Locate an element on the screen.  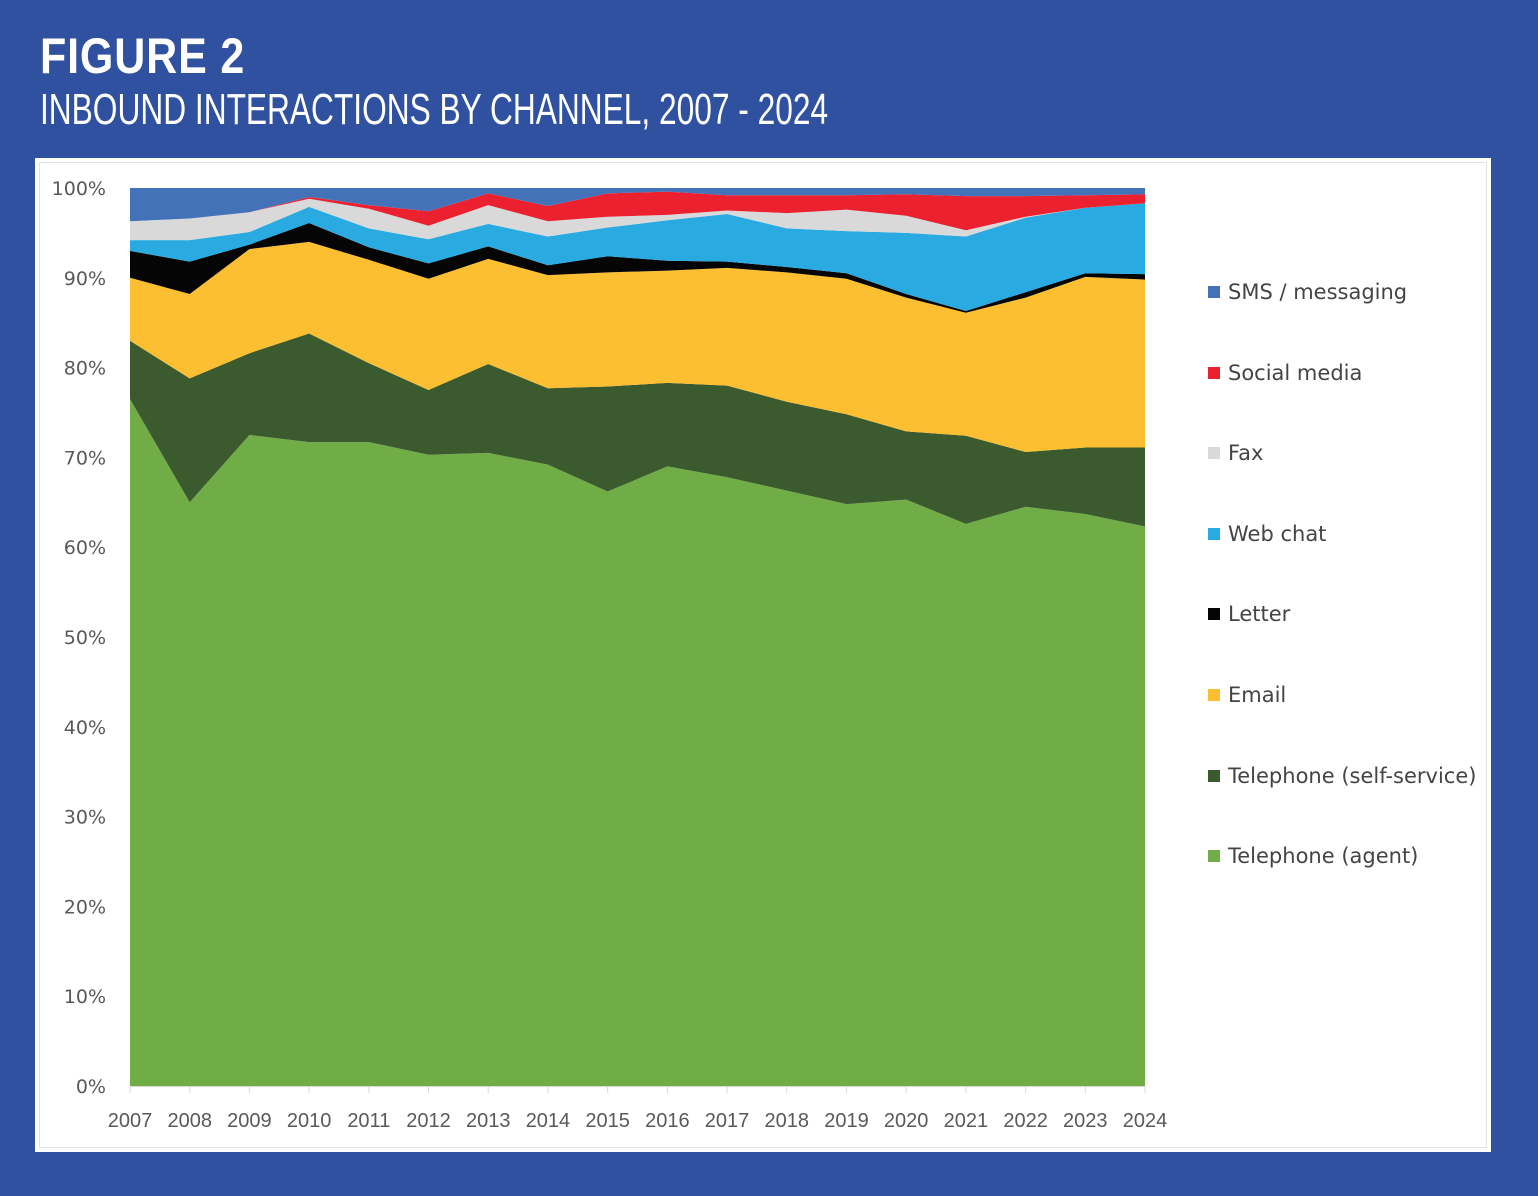
x-tick-label: 2016 is located at coordinates (667, 1121).